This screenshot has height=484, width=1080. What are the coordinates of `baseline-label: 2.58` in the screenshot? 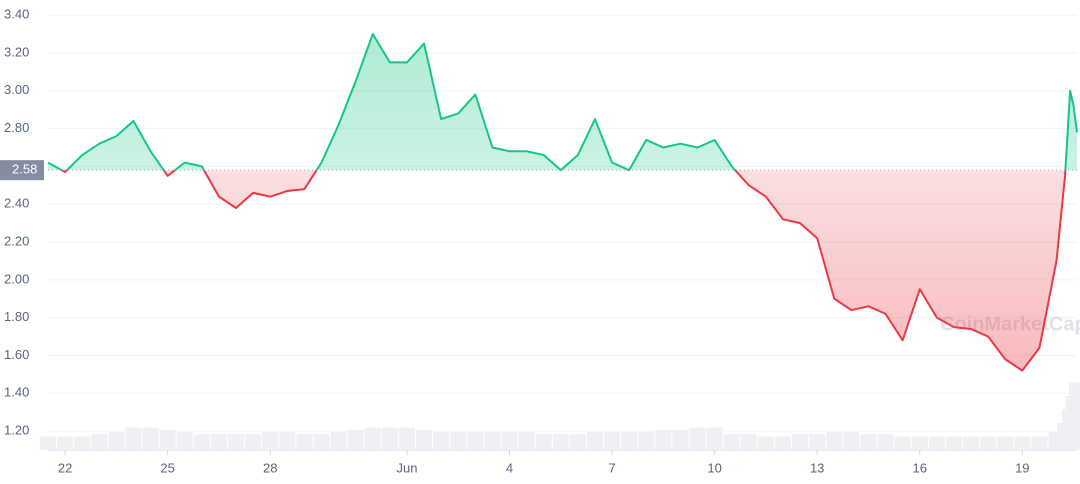 It's located at (24, 169).